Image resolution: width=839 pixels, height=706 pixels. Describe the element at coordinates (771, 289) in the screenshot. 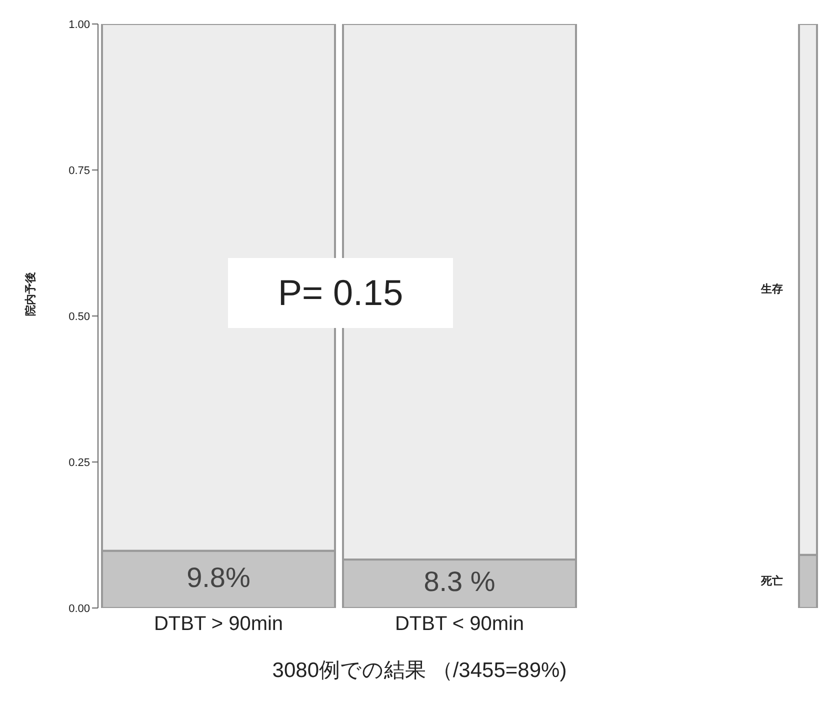

I see `series-label: 生存` at that location.